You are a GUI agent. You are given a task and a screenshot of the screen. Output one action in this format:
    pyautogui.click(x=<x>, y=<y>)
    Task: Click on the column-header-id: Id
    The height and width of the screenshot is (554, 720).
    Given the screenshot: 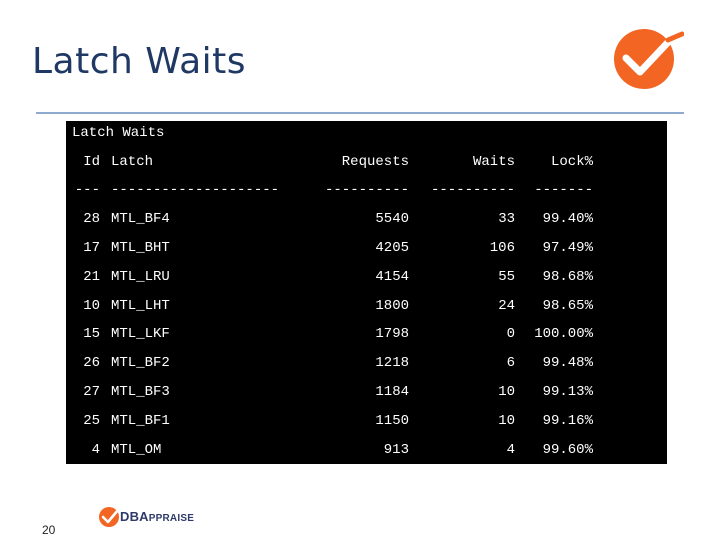 What is the action you would take?
    pyautogui.click(x=91, y=162)
    